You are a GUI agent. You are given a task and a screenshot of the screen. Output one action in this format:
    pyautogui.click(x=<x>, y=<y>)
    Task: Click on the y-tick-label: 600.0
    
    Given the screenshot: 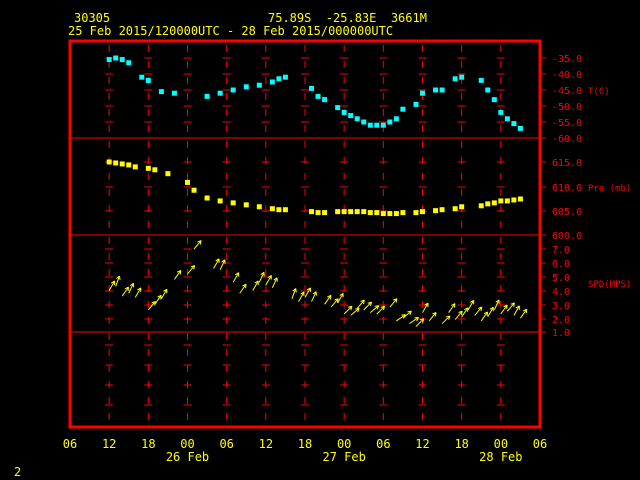 What is the action you would take?
    pyautogui.click(x=567, y=236)
    